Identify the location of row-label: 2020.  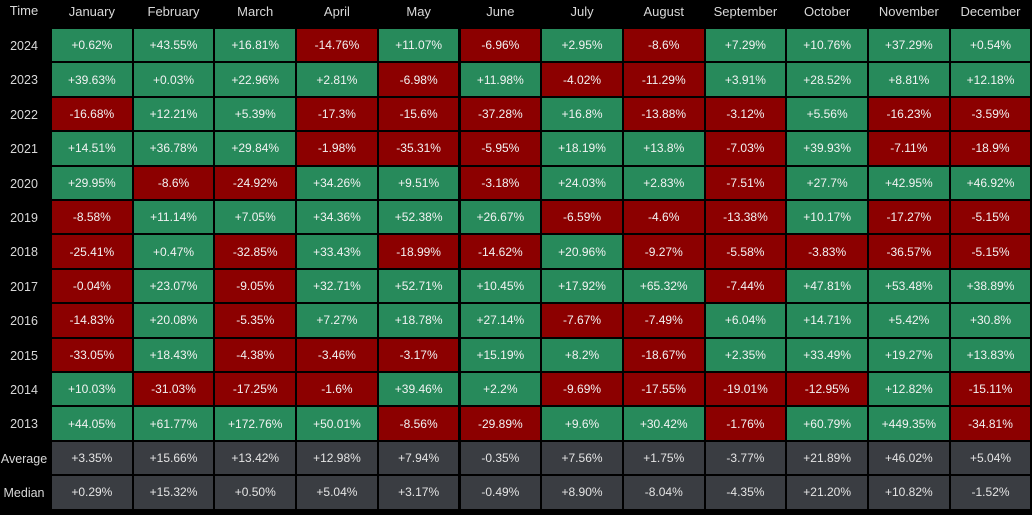
(24, 183).